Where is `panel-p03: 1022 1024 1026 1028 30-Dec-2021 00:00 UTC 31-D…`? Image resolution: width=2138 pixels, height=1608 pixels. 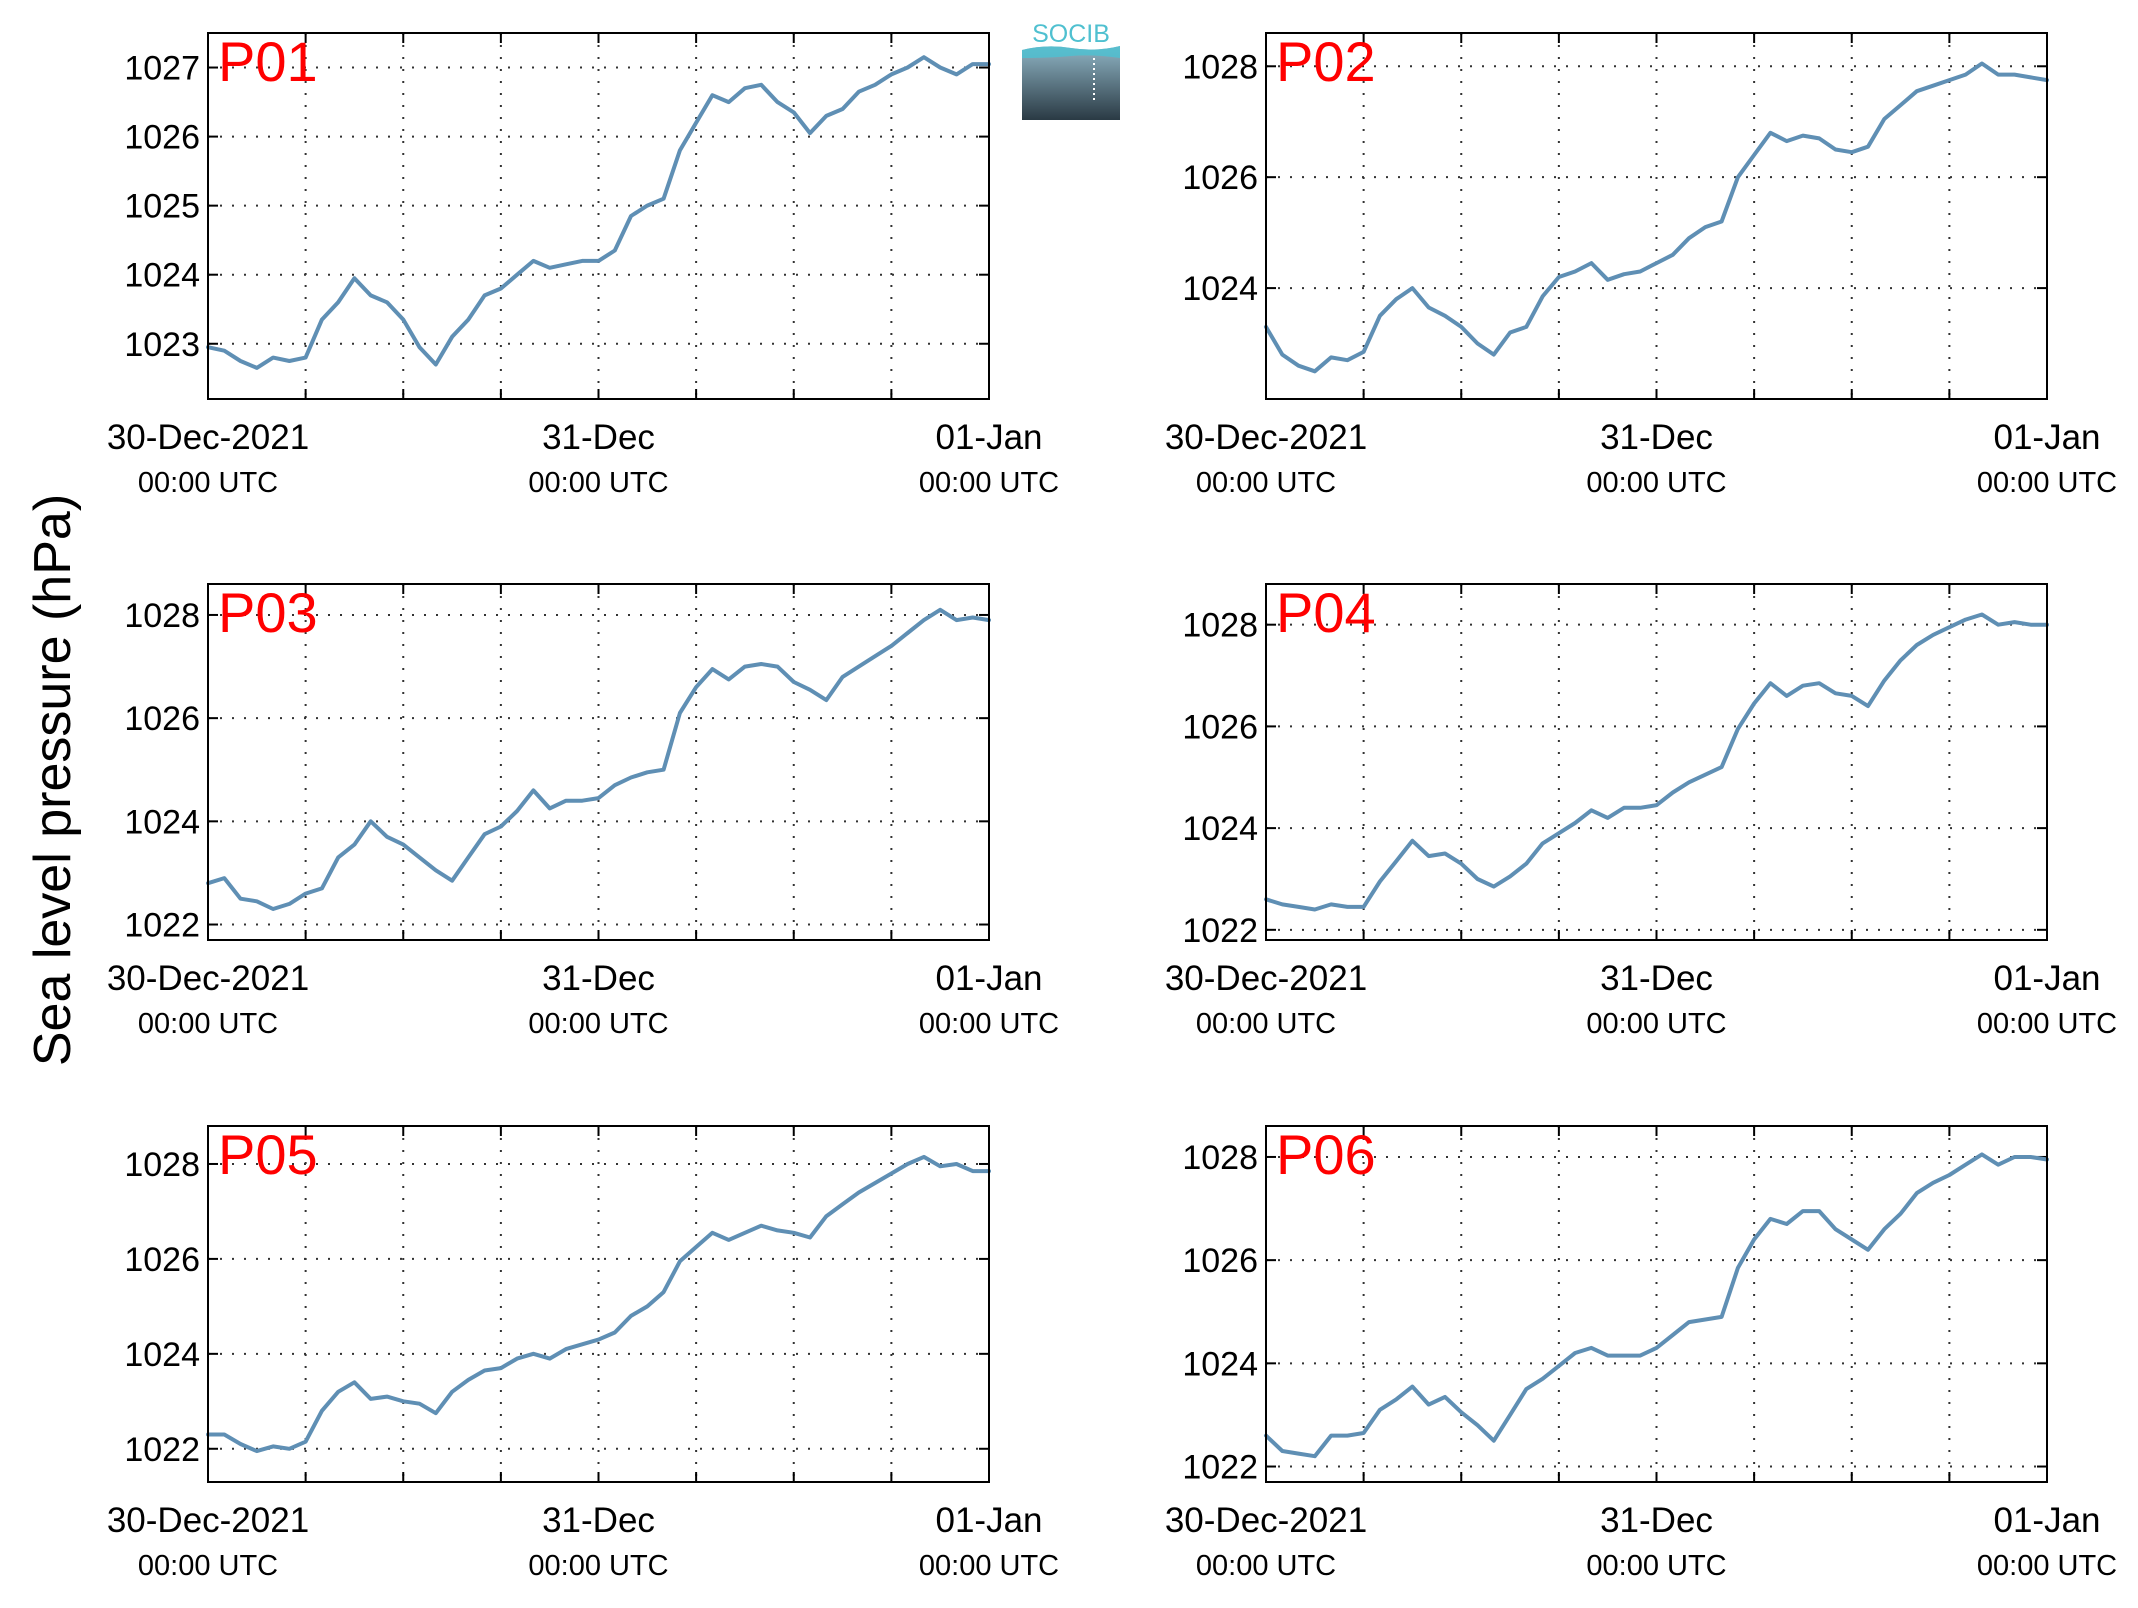 panel-p03: 1022 1024 1026 1028 30-Dec-2021 00:00 UTC 31-D… is located at coordinates (583, 810).